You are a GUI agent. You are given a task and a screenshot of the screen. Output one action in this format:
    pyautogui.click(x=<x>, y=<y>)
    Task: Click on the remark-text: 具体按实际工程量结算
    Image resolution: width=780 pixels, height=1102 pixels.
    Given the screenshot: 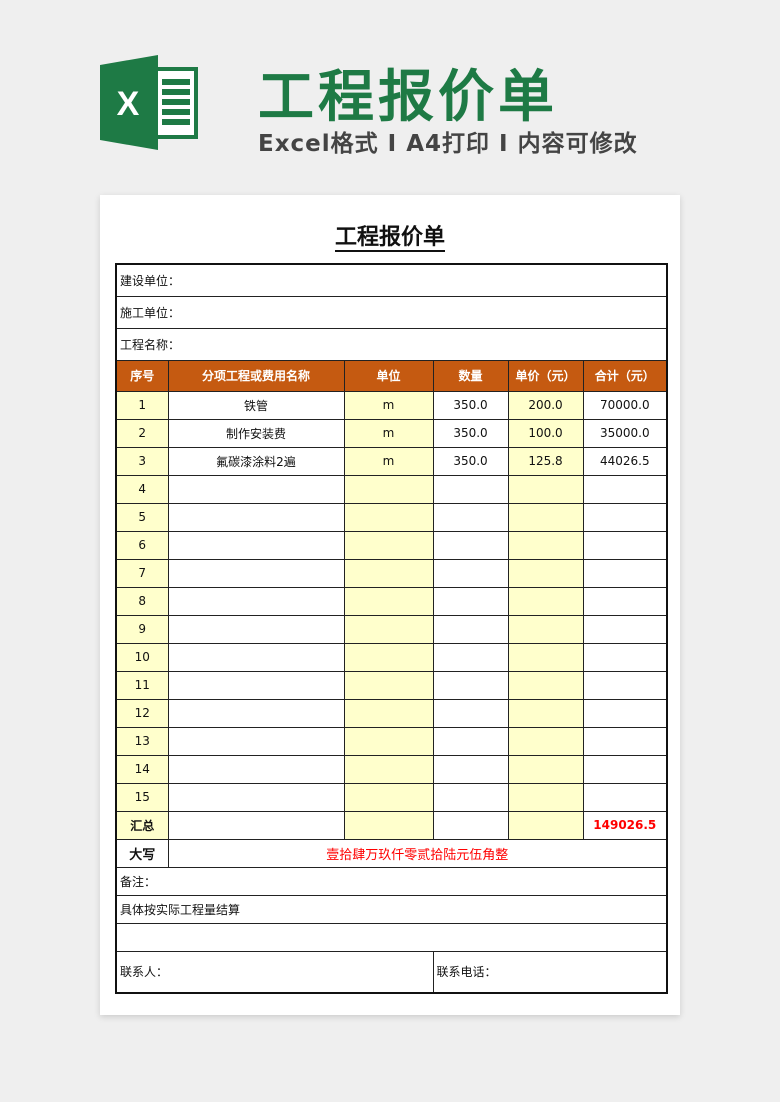 What is the action you would take?
    pyautogui.click(x=391, y=909)
    